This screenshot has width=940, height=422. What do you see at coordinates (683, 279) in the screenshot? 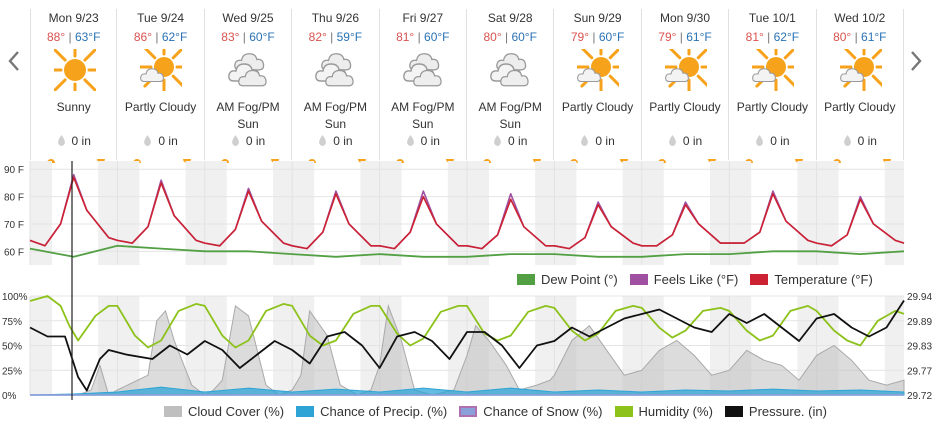
I see `legend-item: Feels Like (°F)` at bounding box center [683, 279].